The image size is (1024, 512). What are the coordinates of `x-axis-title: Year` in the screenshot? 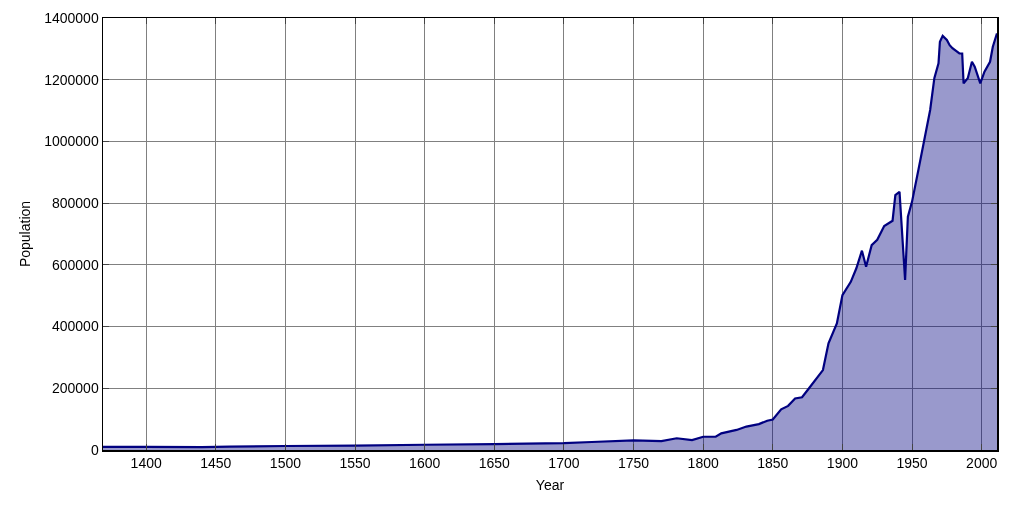 It's located at (550, 485).